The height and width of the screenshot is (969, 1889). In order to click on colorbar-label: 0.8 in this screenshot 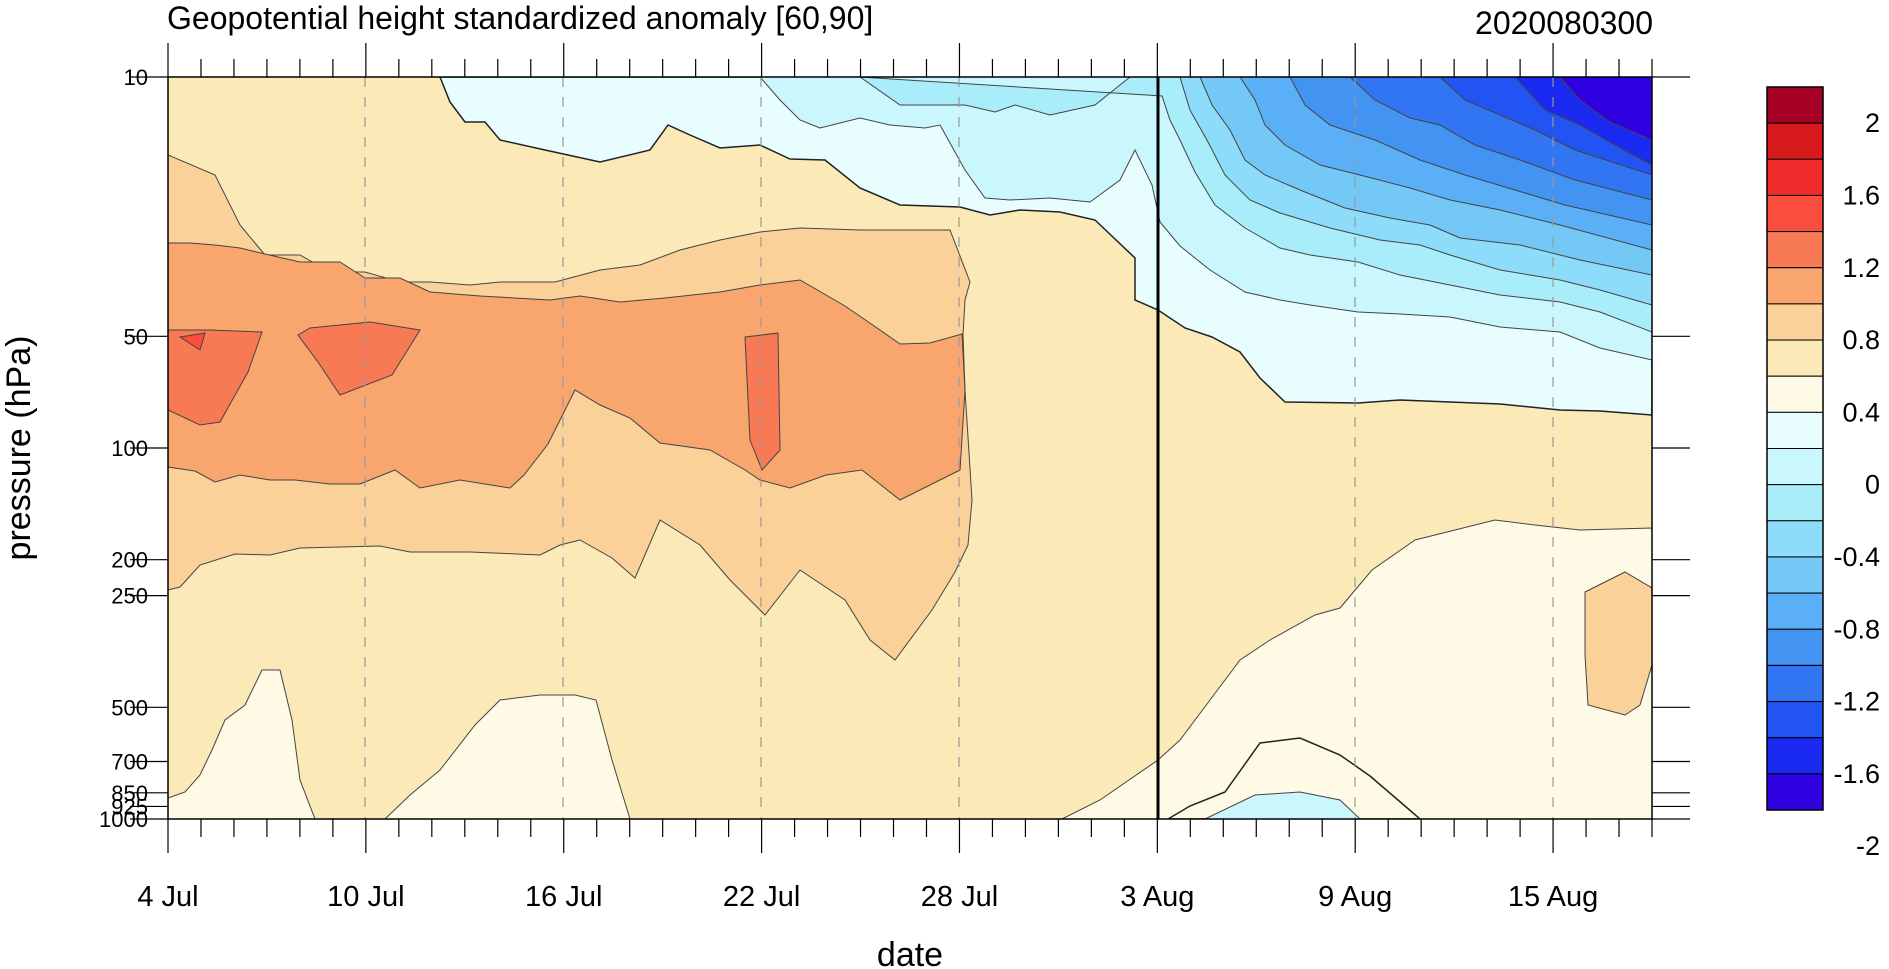, I will do `click(1861, 340)`.